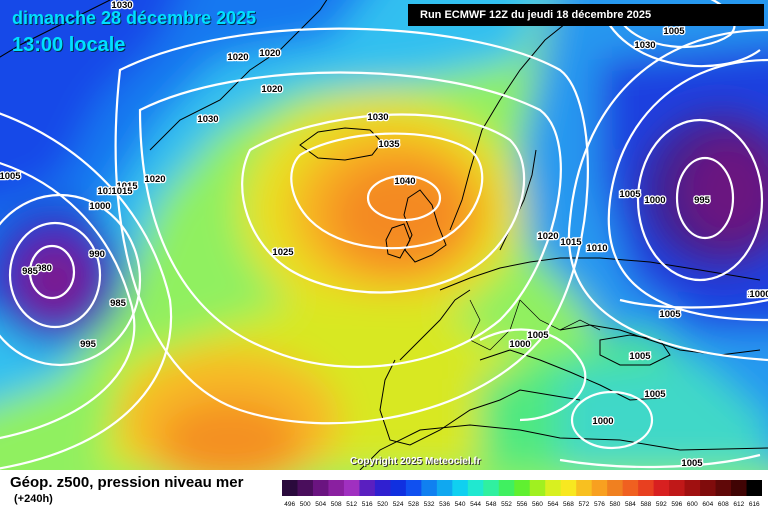 The height and width of the screenshot is (512, 768). What do you see at coordinates (444, 504) in the screenshot?
I see `legend-tick-label: 536` at bounding box center [444, 504].